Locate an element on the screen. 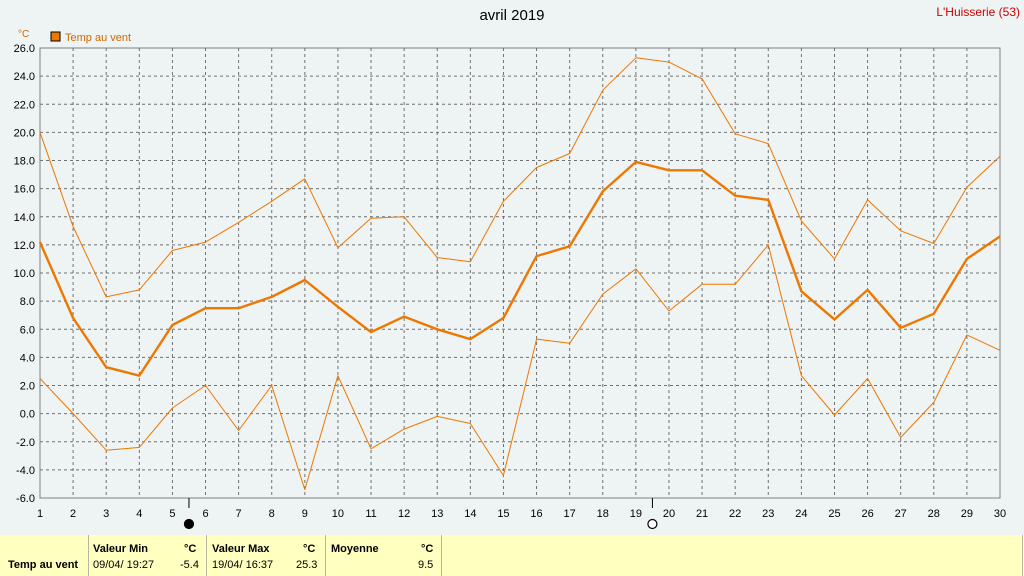 The image size is (1024, 576). x-tick-label: 13 is located at coordinates (437, 514).